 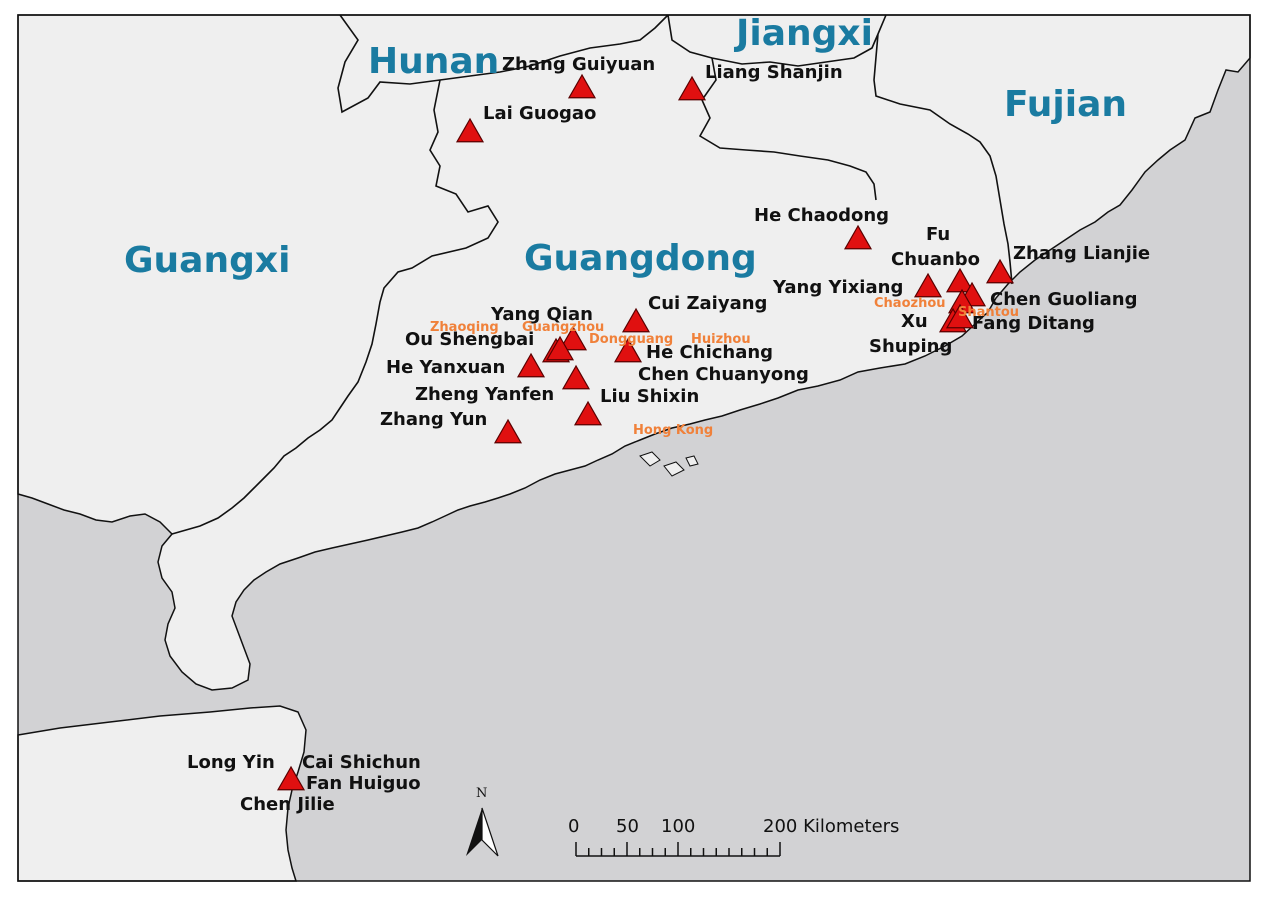 What do you see at coordinates (1000, 271) in the screenshot?
I see `marker-zhang-lianjie` at bounding box center [1000, 271].